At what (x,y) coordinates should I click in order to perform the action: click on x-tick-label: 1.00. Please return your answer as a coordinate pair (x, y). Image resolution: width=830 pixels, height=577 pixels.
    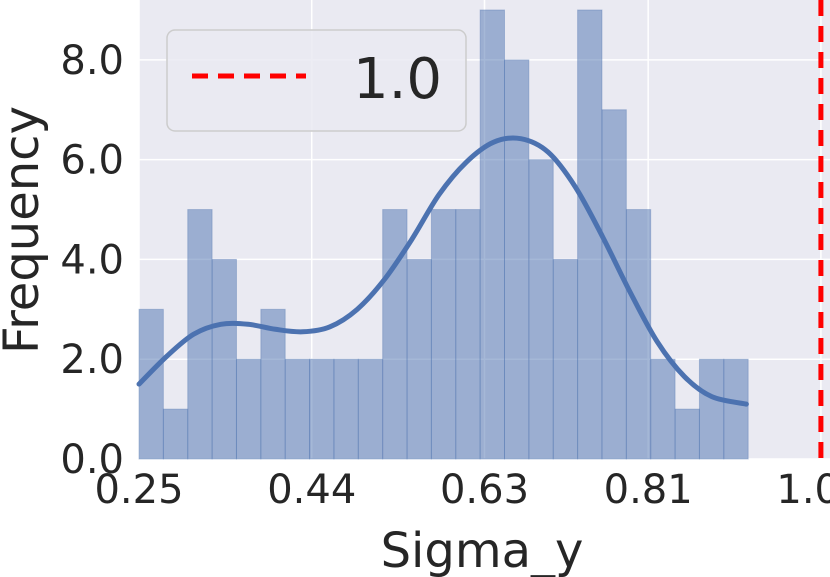
    Looking at the image, I should click on (803, 490).